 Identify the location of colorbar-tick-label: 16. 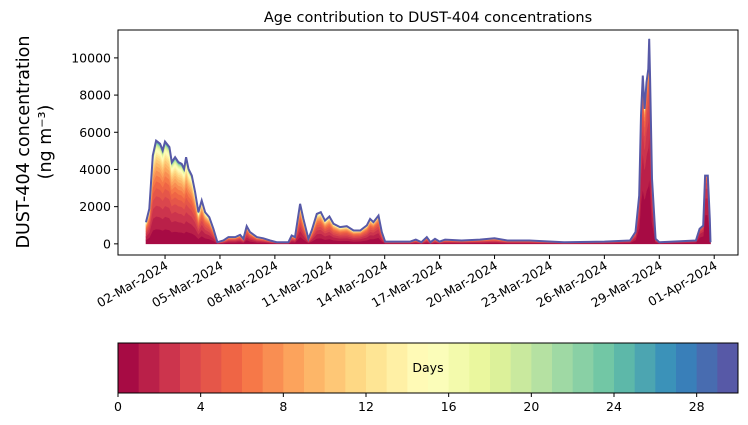
(449, 406).